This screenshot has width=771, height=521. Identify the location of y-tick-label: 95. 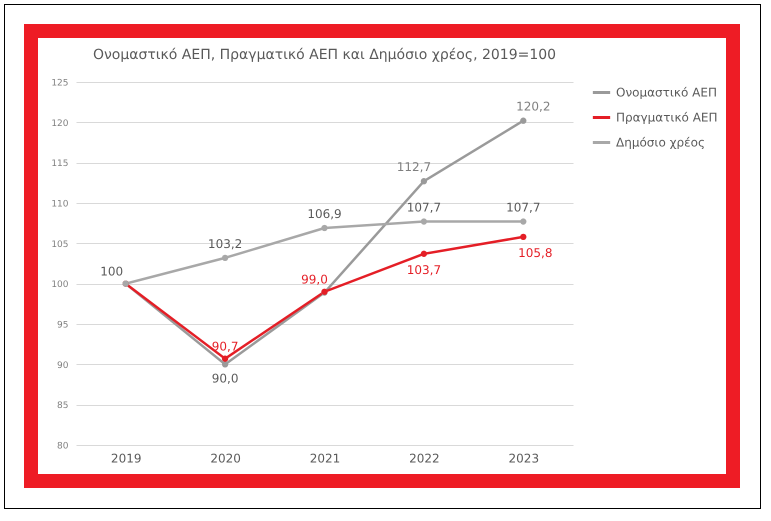
(62, 325).